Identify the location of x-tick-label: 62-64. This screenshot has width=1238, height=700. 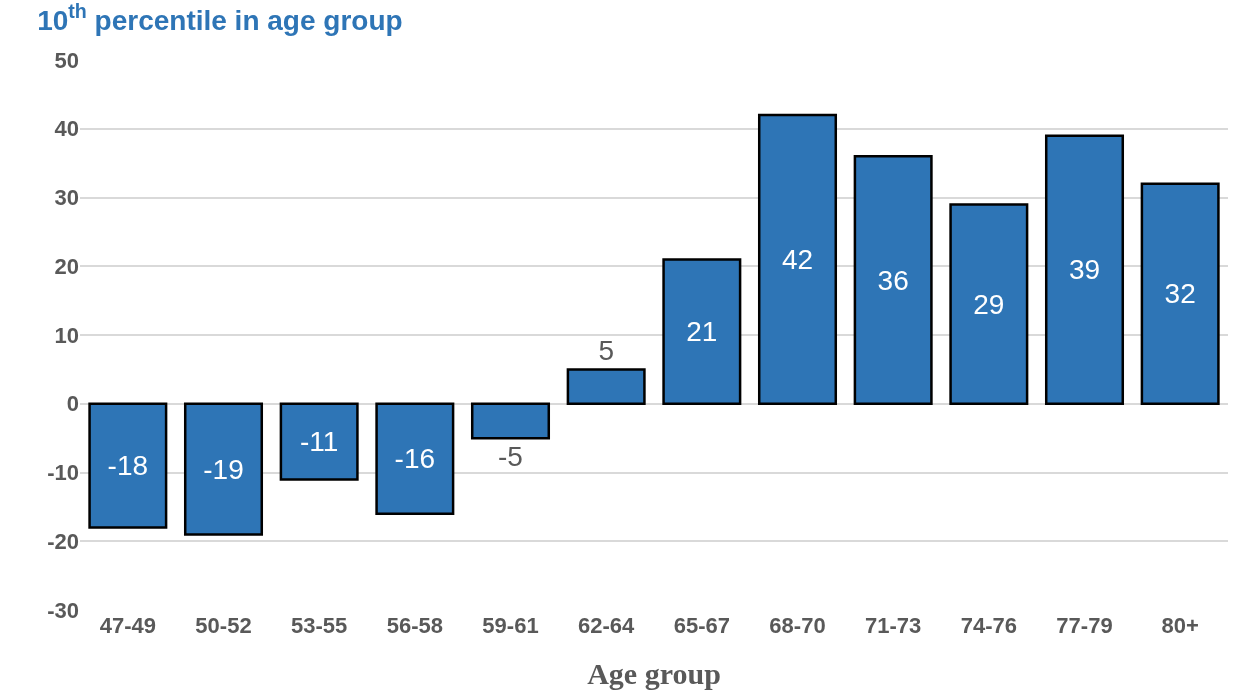
(607, 625).